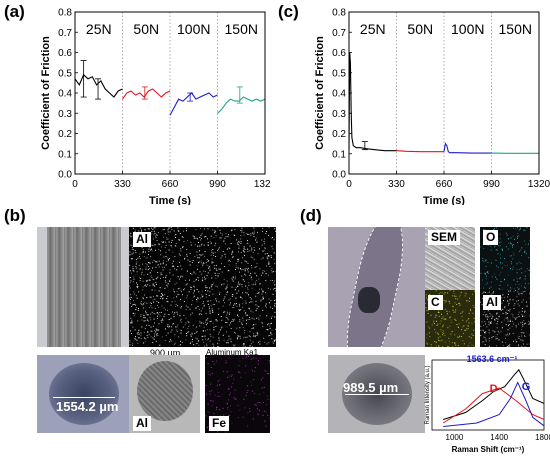 Image resolution: width=550 pixels, height=457 pixels. What do you see at coordinates (232, 352) in the screenshot?
I see `al-caption-b: Aluminum Ka1` at bounding box center [232, 352].